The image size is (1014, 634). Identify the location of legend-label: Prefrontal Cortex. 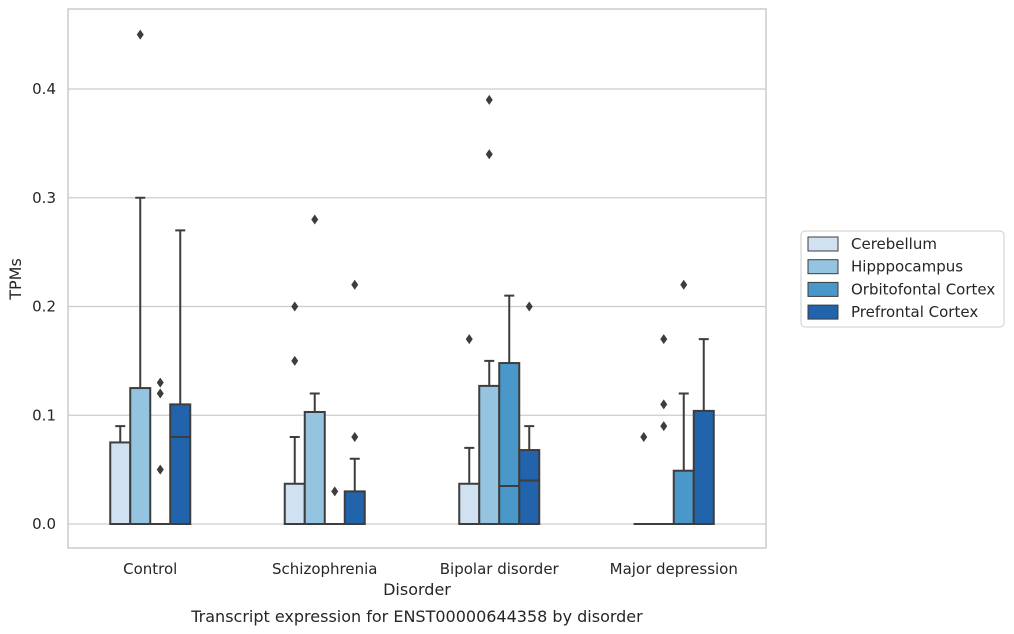
(914, 312).